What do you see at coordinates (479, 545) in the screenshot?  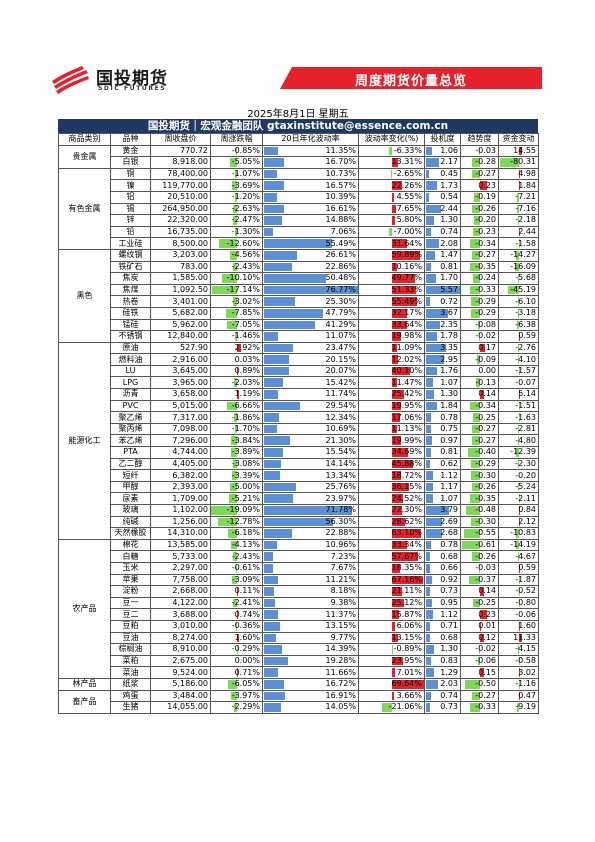 I see `trend-degree: -0.61` at bounding box center [479, 545].